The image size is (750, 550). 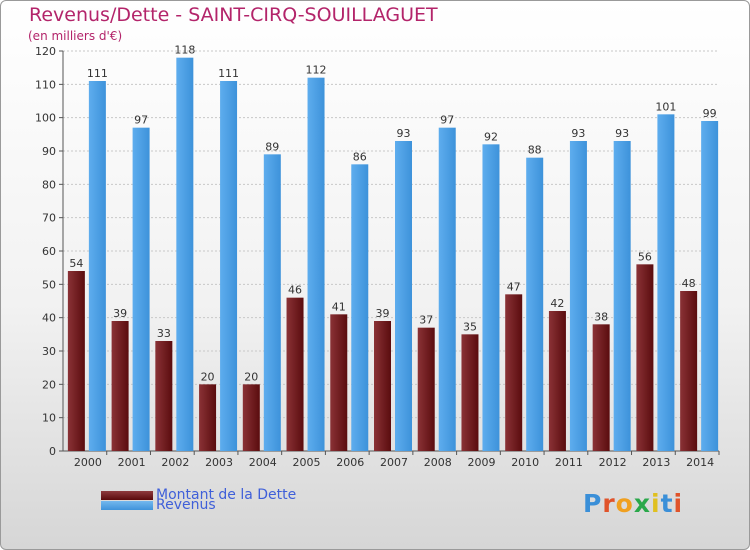 What do you see at coordinates (514, 286) in the screenshot?
I see `data-label-debt: 47` at bounding box center [514, 286].